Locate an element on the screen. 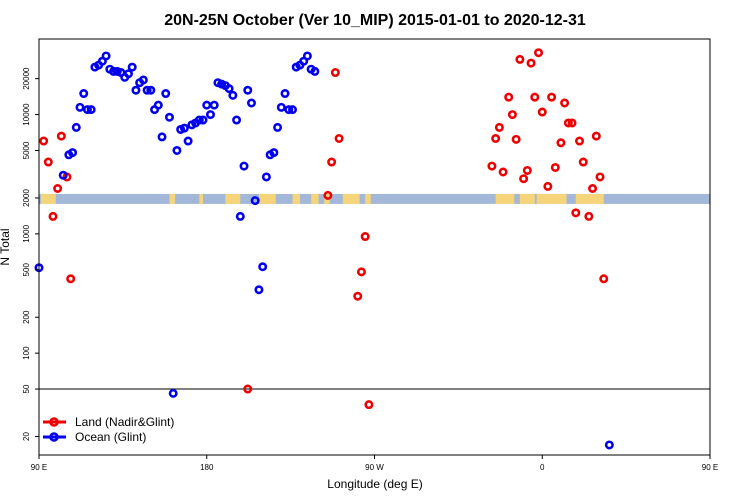 The image size is (750, 500). y-axis-label: N Total is located at coordinates (6, 246).